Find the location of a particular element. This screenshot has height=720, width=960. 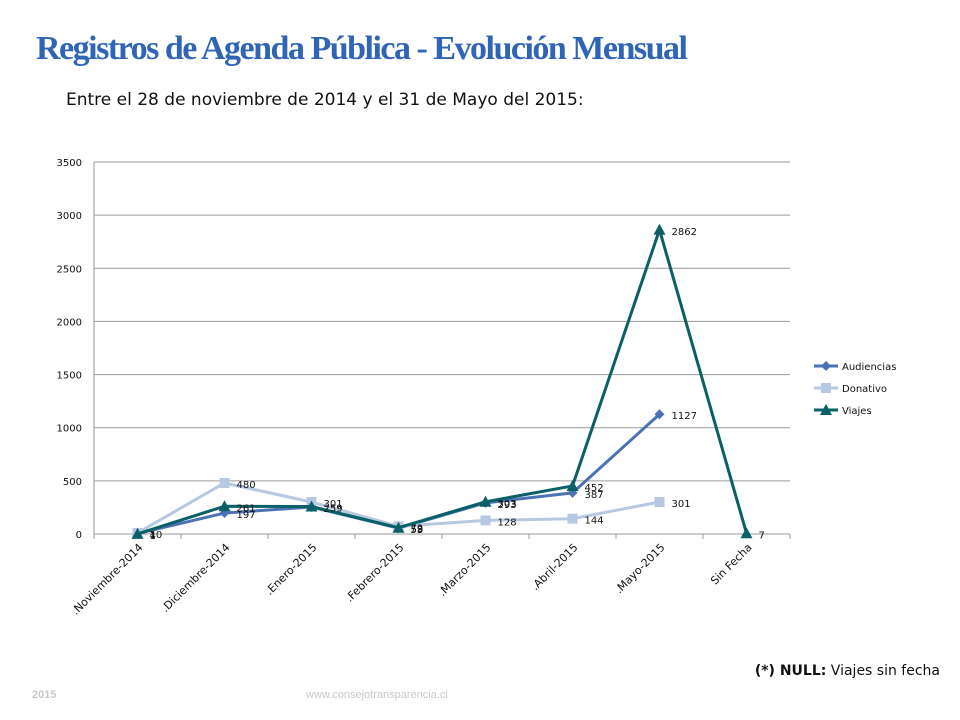

legend-item: Viajes is located at coordinates (843, 410).